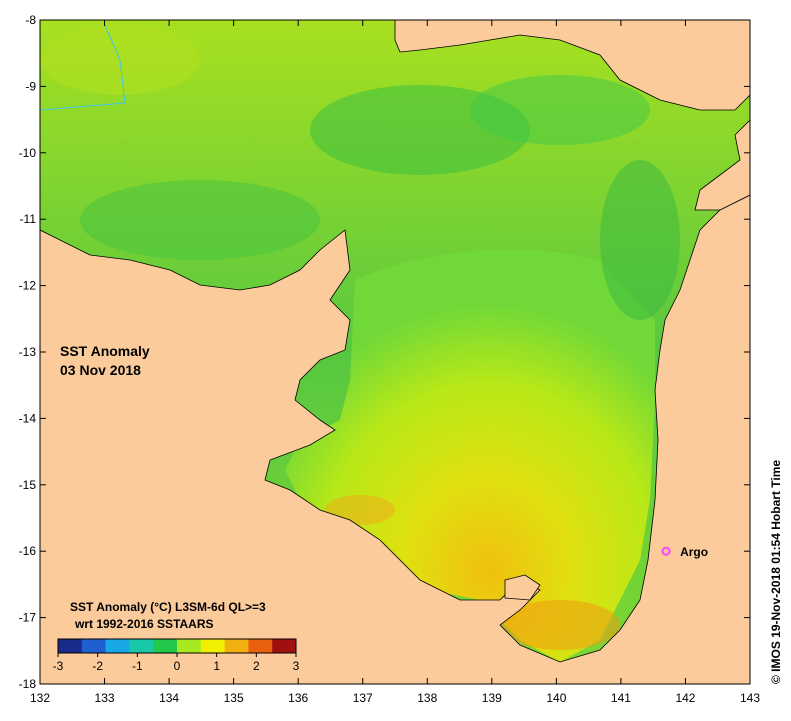 The height and width of the screenshot is (721, 791). I want to click on x-tick-label: 138, so click(427, 698).